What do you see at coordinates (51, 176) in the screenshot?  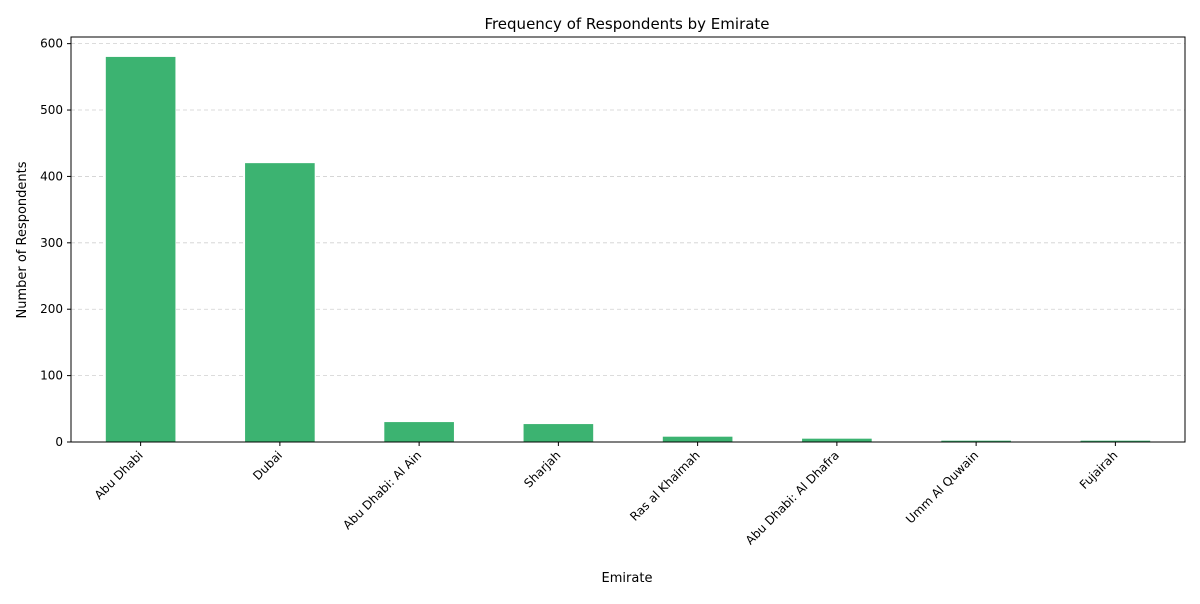 I see `y-tick-label: 400` at bounding box center [51, 176].